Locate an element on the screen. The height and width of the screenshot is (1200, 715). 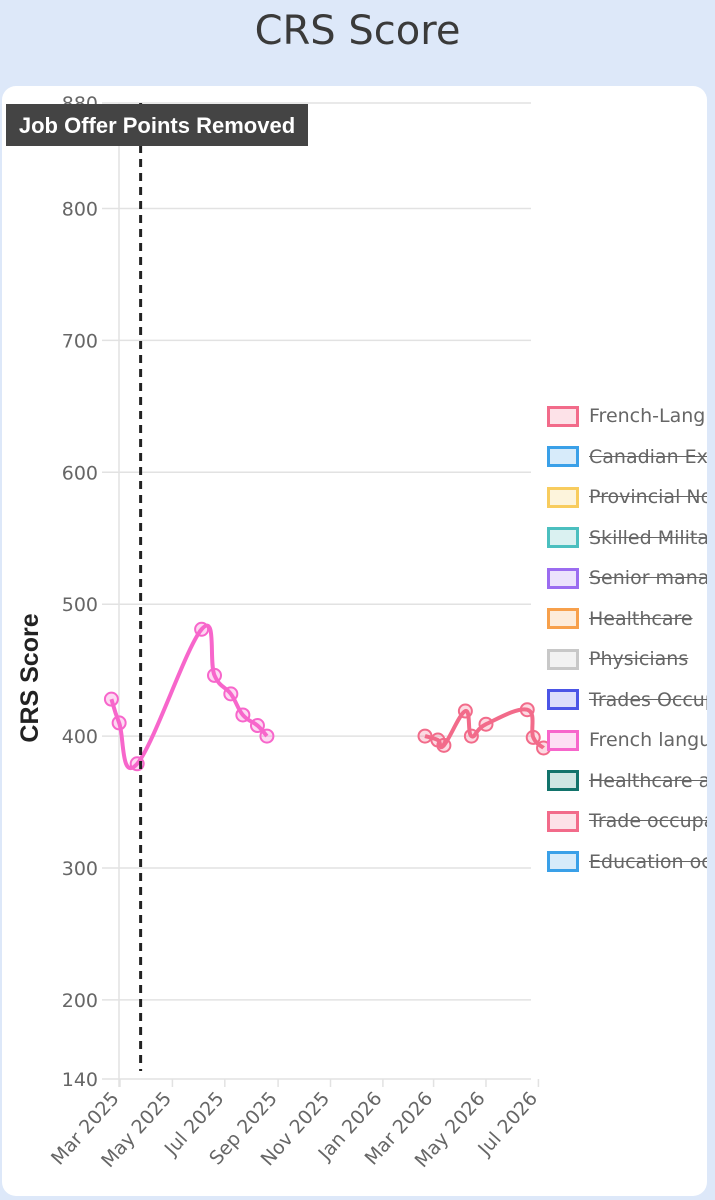
legend-item: Physicians is located at coordinates (627, 659).